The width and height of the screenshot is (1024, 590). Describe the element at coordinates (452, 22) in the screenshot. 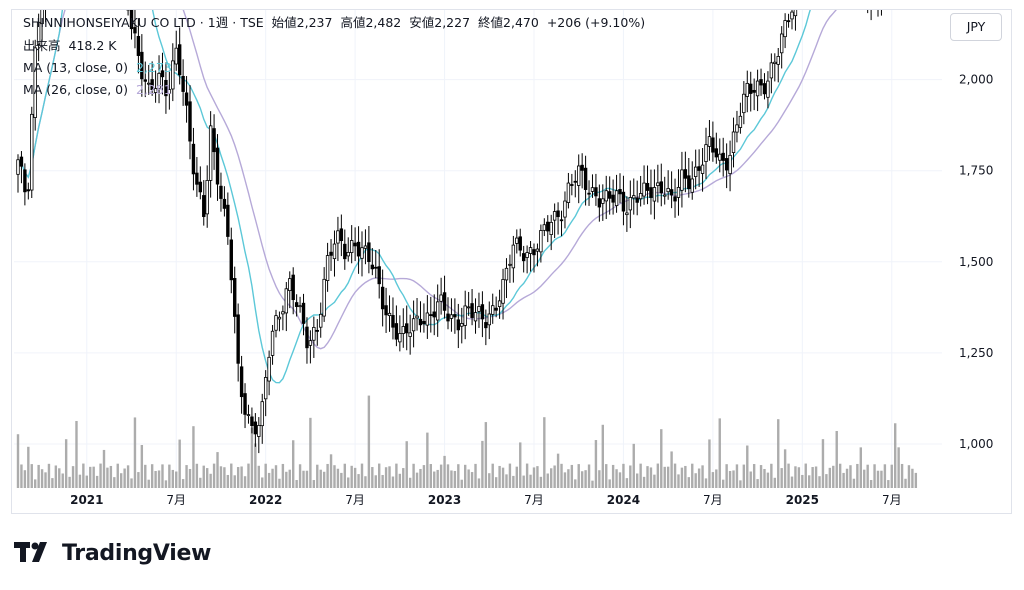

I see `low-value: 2,227` at that location.